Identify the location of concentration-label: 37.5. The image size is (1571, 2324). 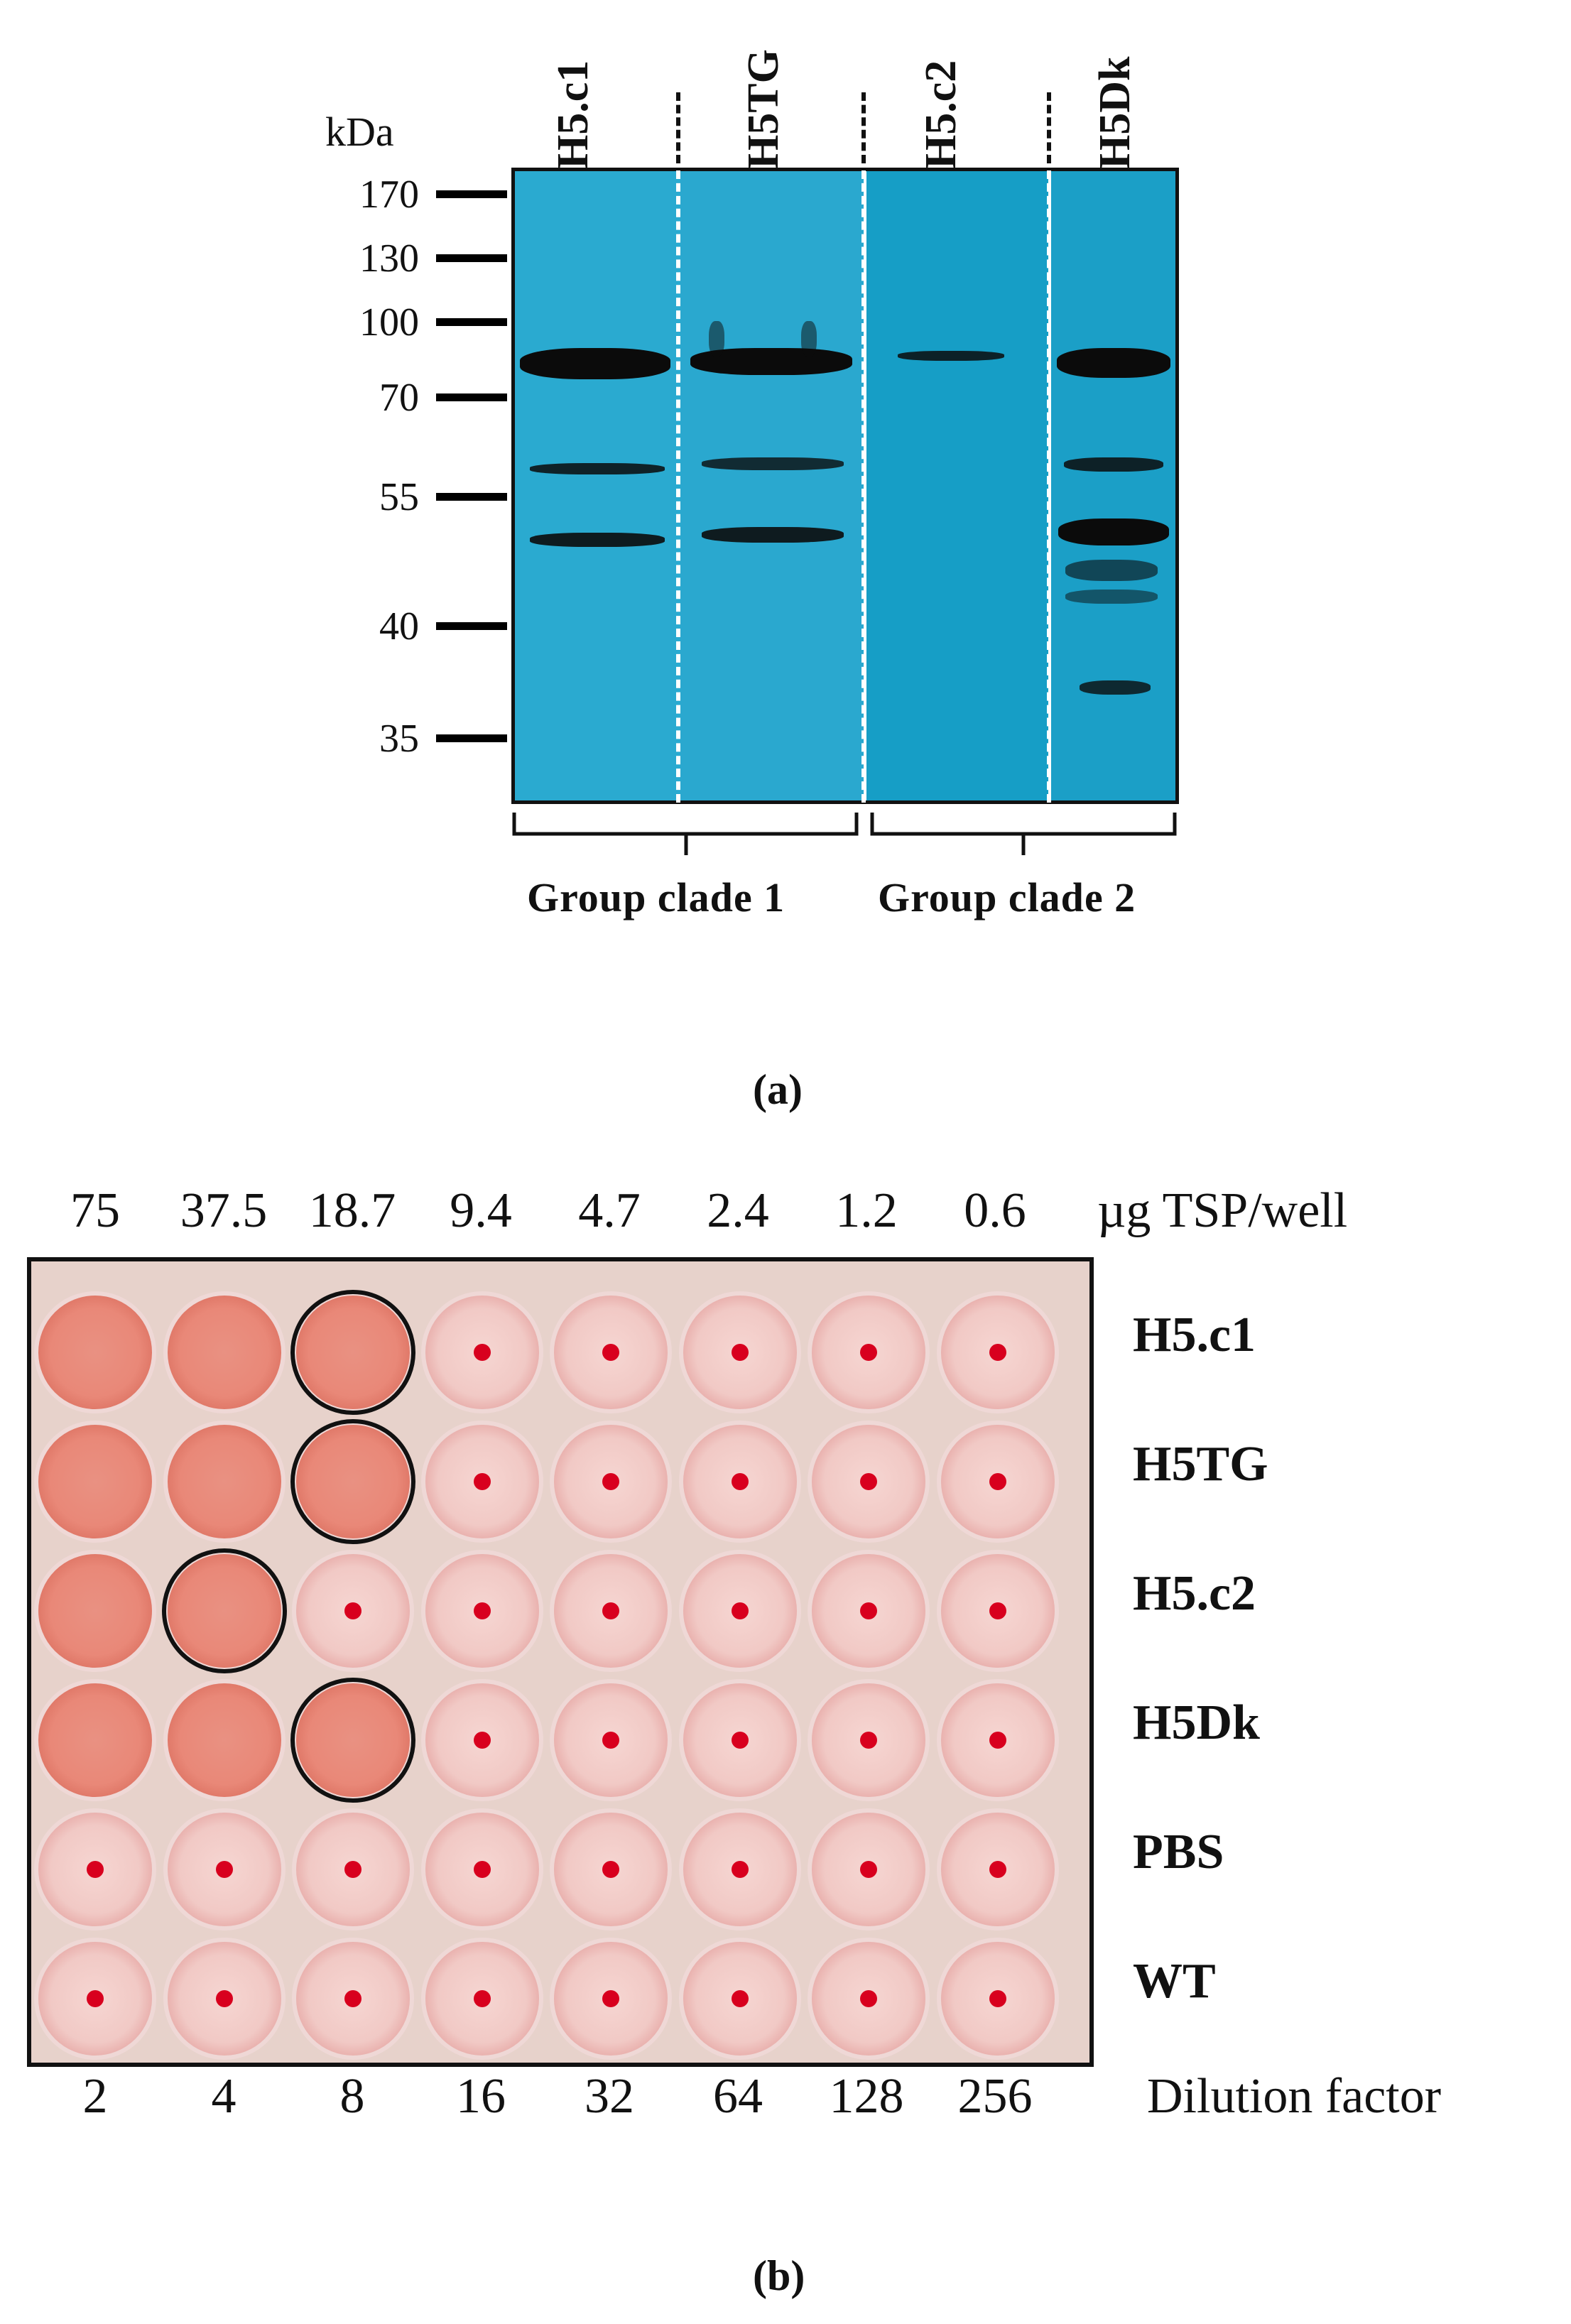
(224, 1210).